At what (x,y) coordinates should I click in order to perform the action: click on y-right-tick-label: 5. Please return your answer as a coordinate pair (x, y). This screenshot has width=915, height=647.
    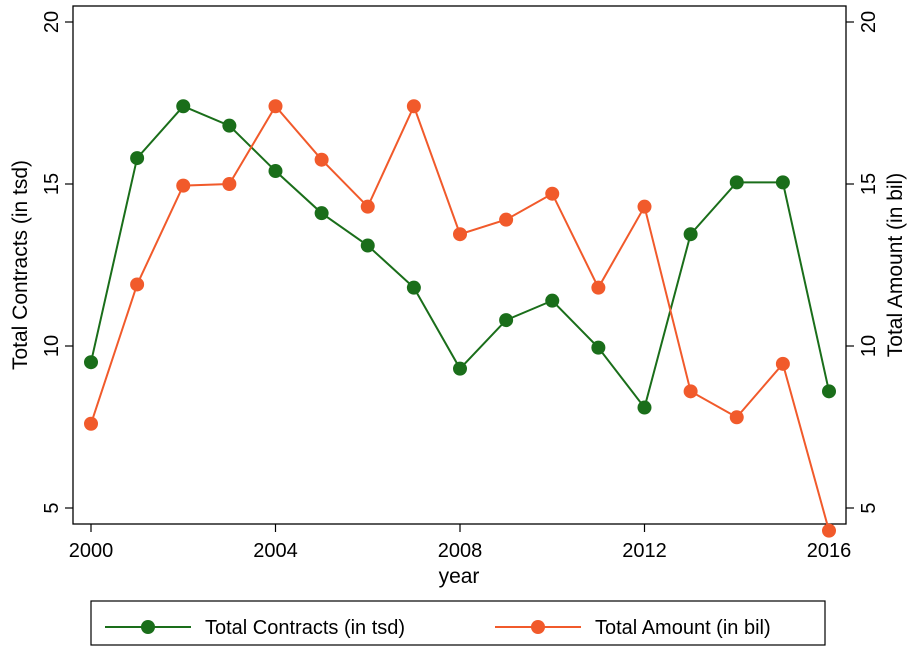
    Looking at the image, I should click on (869, 507).